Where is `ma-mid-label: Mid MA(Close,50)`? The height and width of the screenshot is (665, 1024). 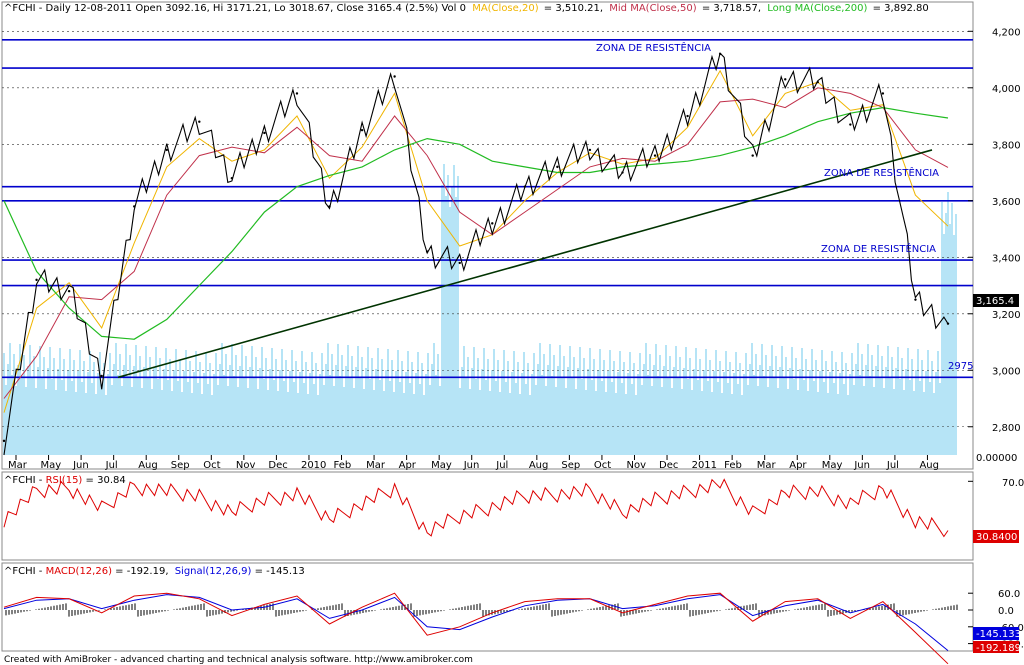 ma-mid-label: Mid MA(Close,50) is located at coordinates (652, 8).